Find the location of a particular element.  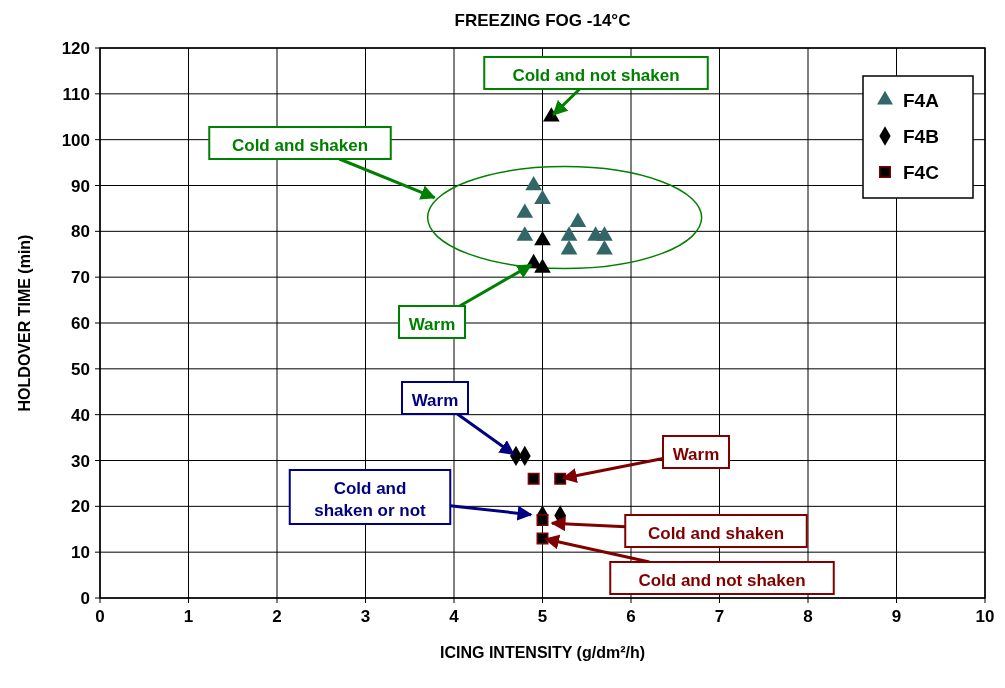

legend-label: F4C is located at coordinates (921, 172).